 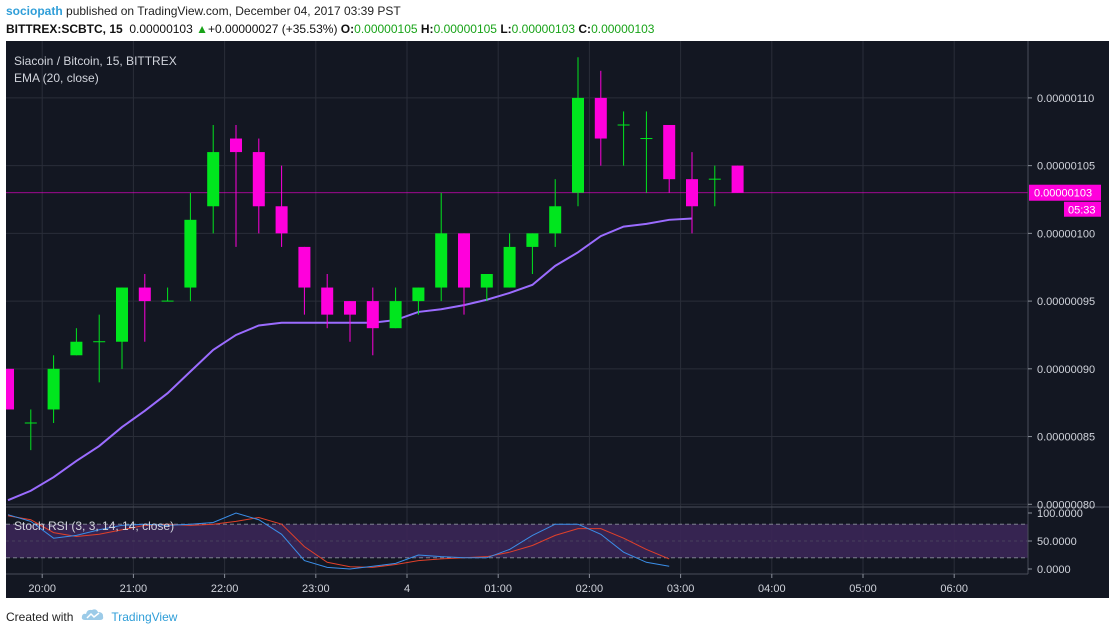 What do you see at coordinates (954, 589) in the screenshot?
I see `time-tick-label: 06:00` at bounding box center [954, 589].